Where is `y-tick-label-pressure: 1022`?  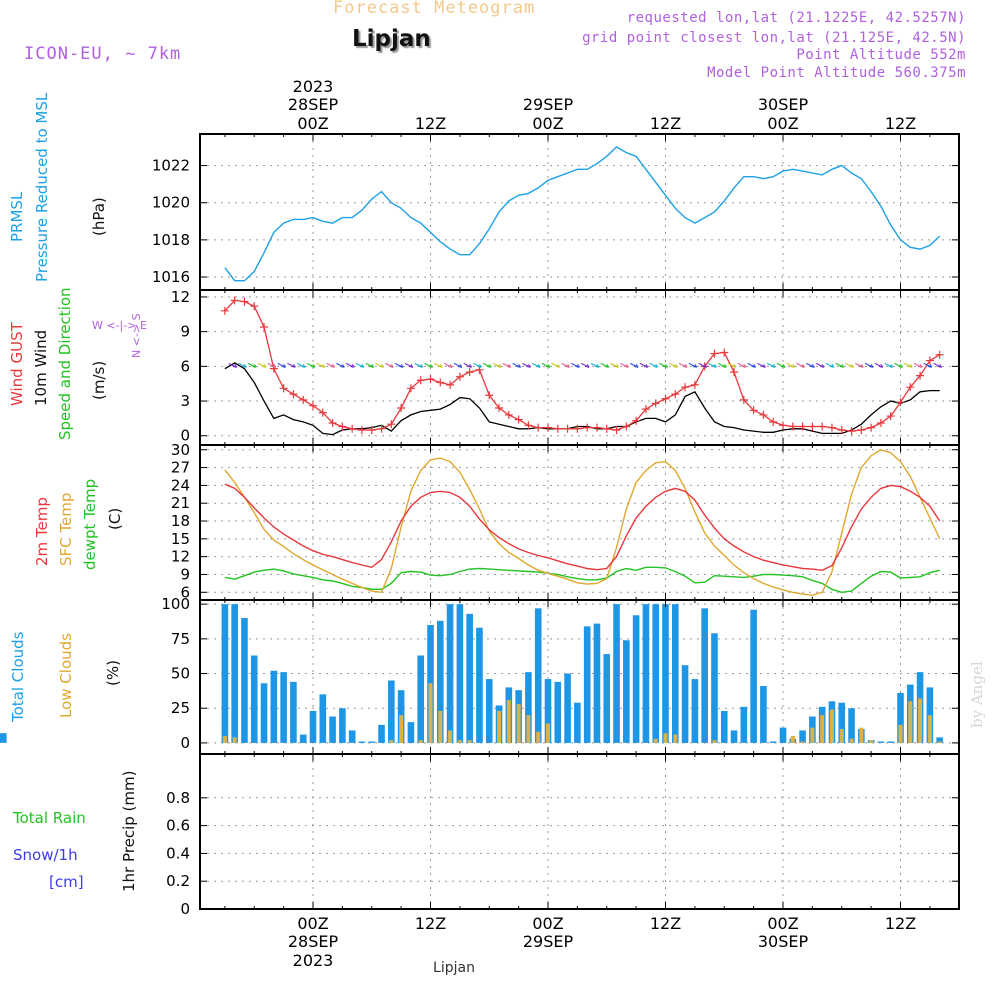
y-tick-label-pressure: 1022 is located at coordinates (171, 166).